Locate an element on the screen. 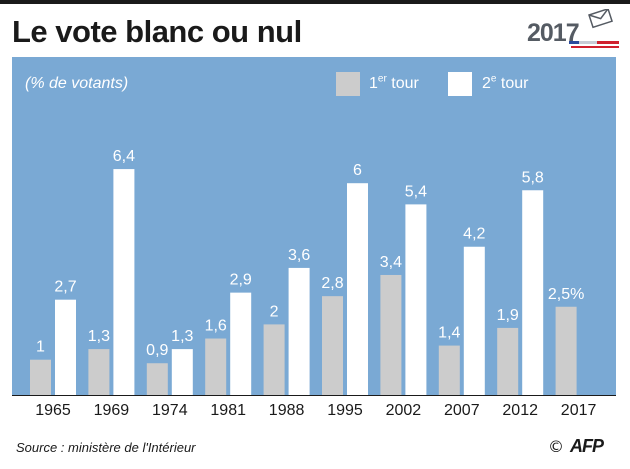 This screenshot has width=630, height=469. value-label-round1-2017: 2,5% is located at coordinates (566, 294).